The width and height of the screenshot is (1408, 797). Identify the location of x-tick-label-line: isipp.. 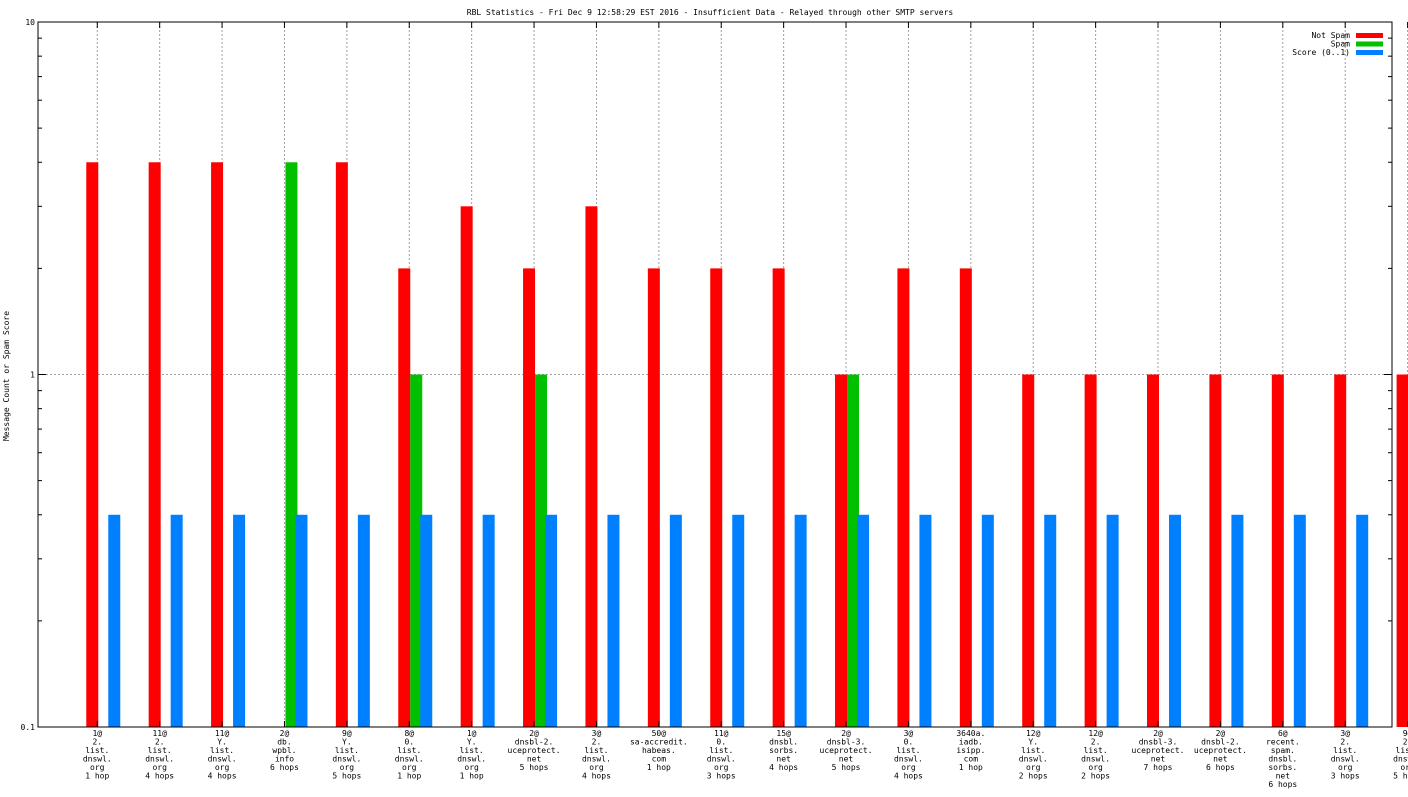
(970, 750).